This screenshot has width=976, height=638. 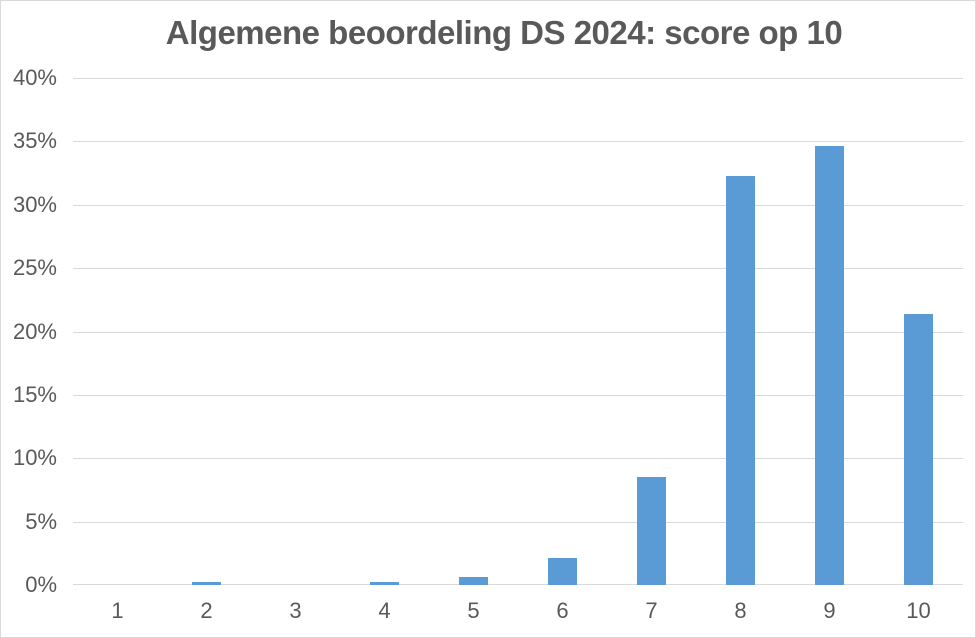 What do you see at coordinates (34, 204) in the screenshot?
I see `y-tick-label-30%: 30%` at bounding box center [34, 204].